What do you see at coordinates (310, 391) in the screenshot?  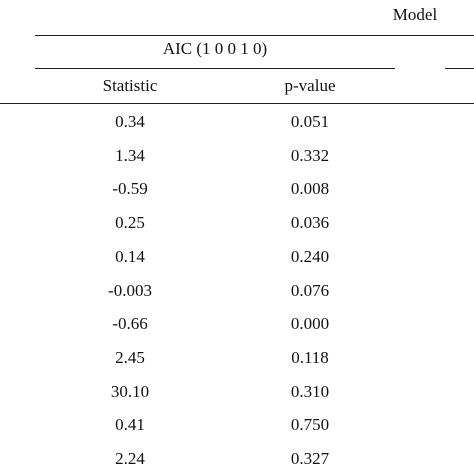 I see `table-cell: 0.310` at bounding box center [310, 391].